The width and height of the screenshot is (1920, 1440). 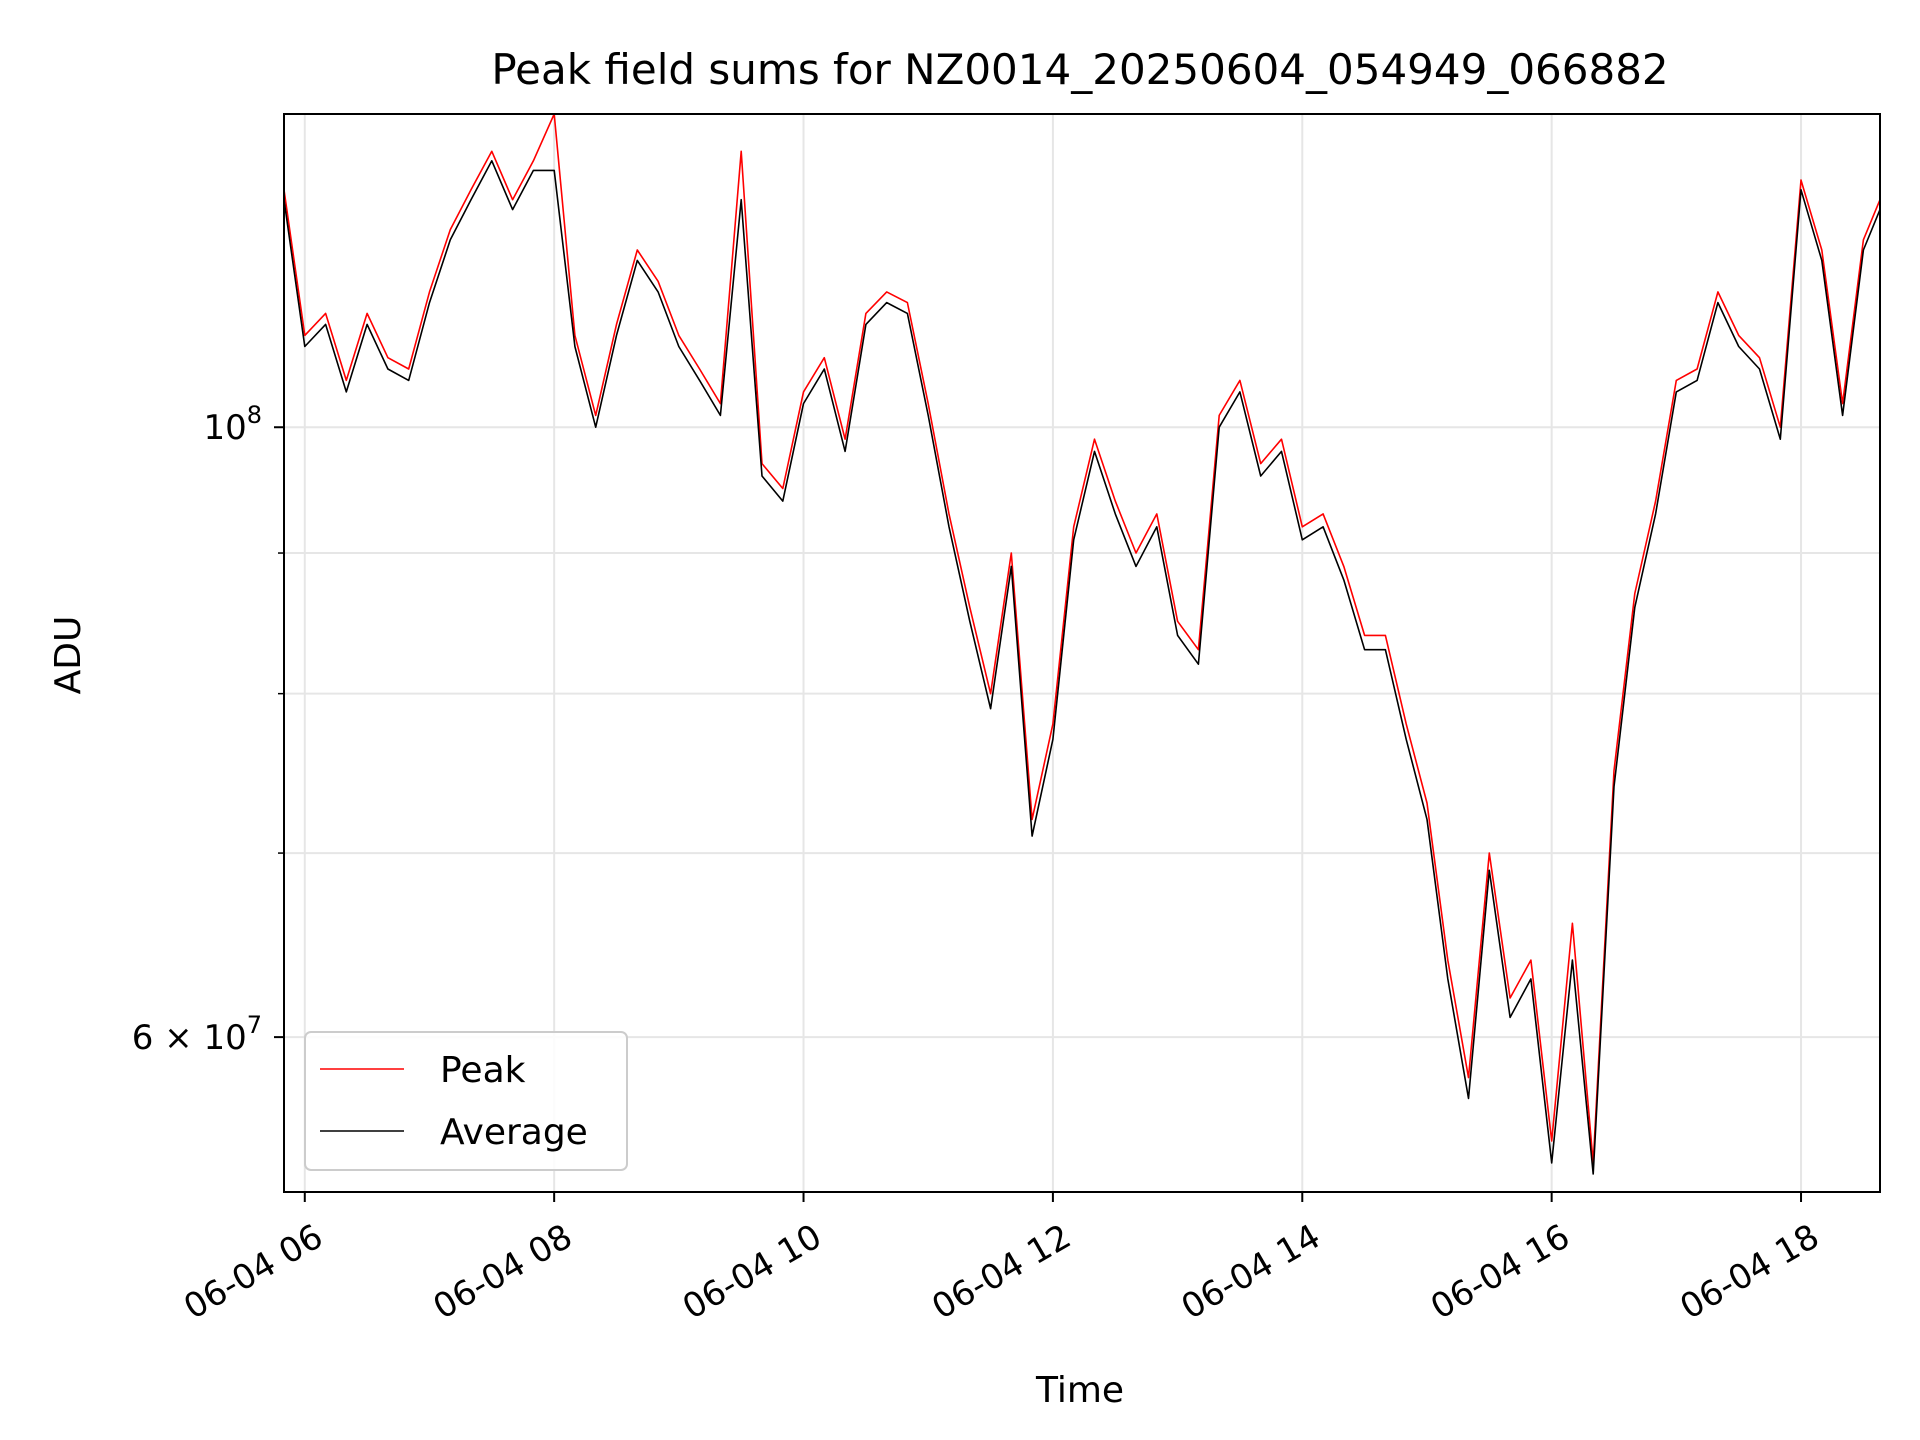 I want to click on y-tick-label: 6 × 107, so click(x=197, y=1034).